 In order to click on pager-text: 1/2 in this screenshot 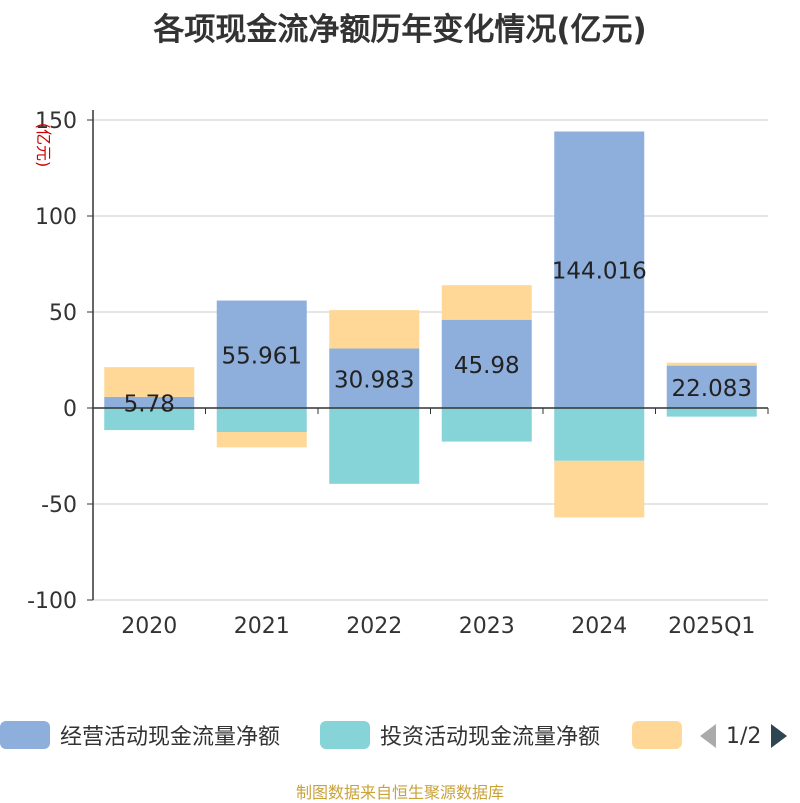, I will do `click(744, 736)`.